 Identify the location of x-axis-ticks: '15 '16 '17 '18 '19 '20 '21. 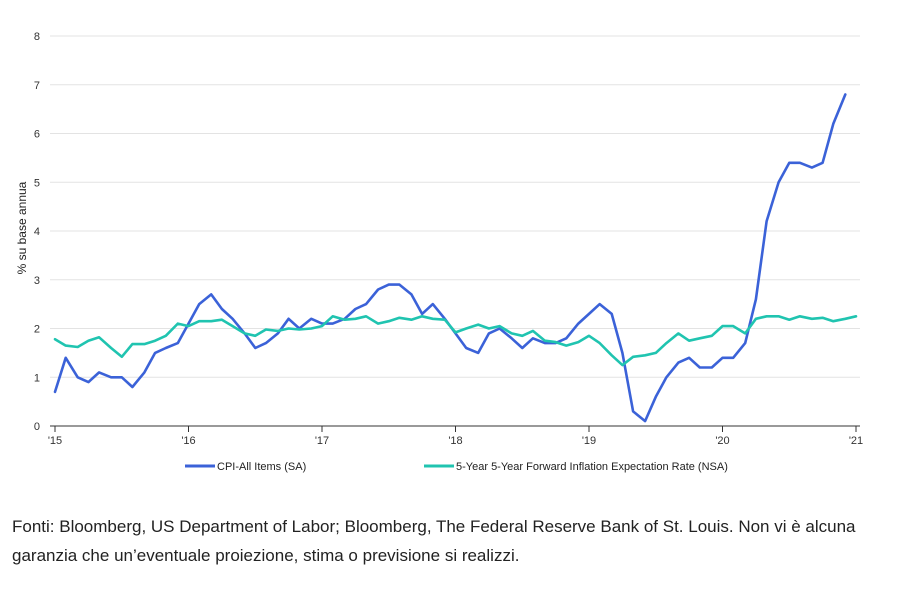
(455, 436).